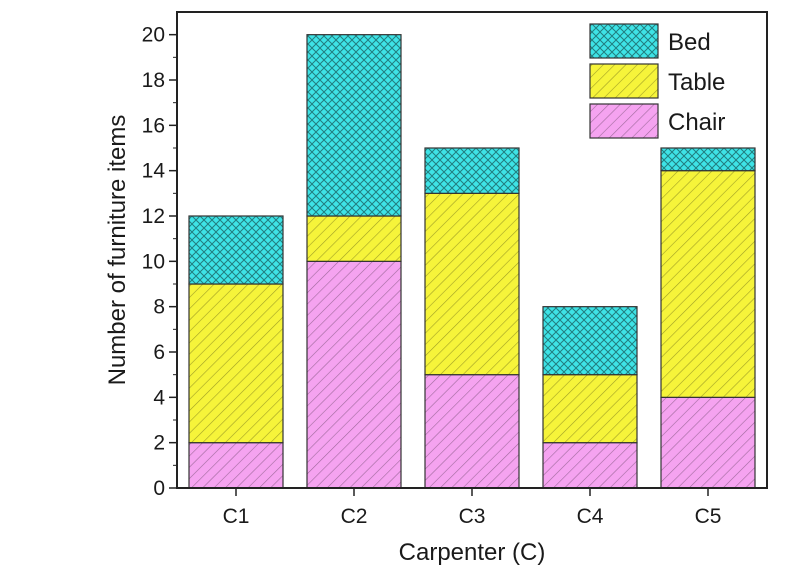  Describe the element at coordinates (153, 216) in the screenshot. I see `y-tick-label: 12` at that location.